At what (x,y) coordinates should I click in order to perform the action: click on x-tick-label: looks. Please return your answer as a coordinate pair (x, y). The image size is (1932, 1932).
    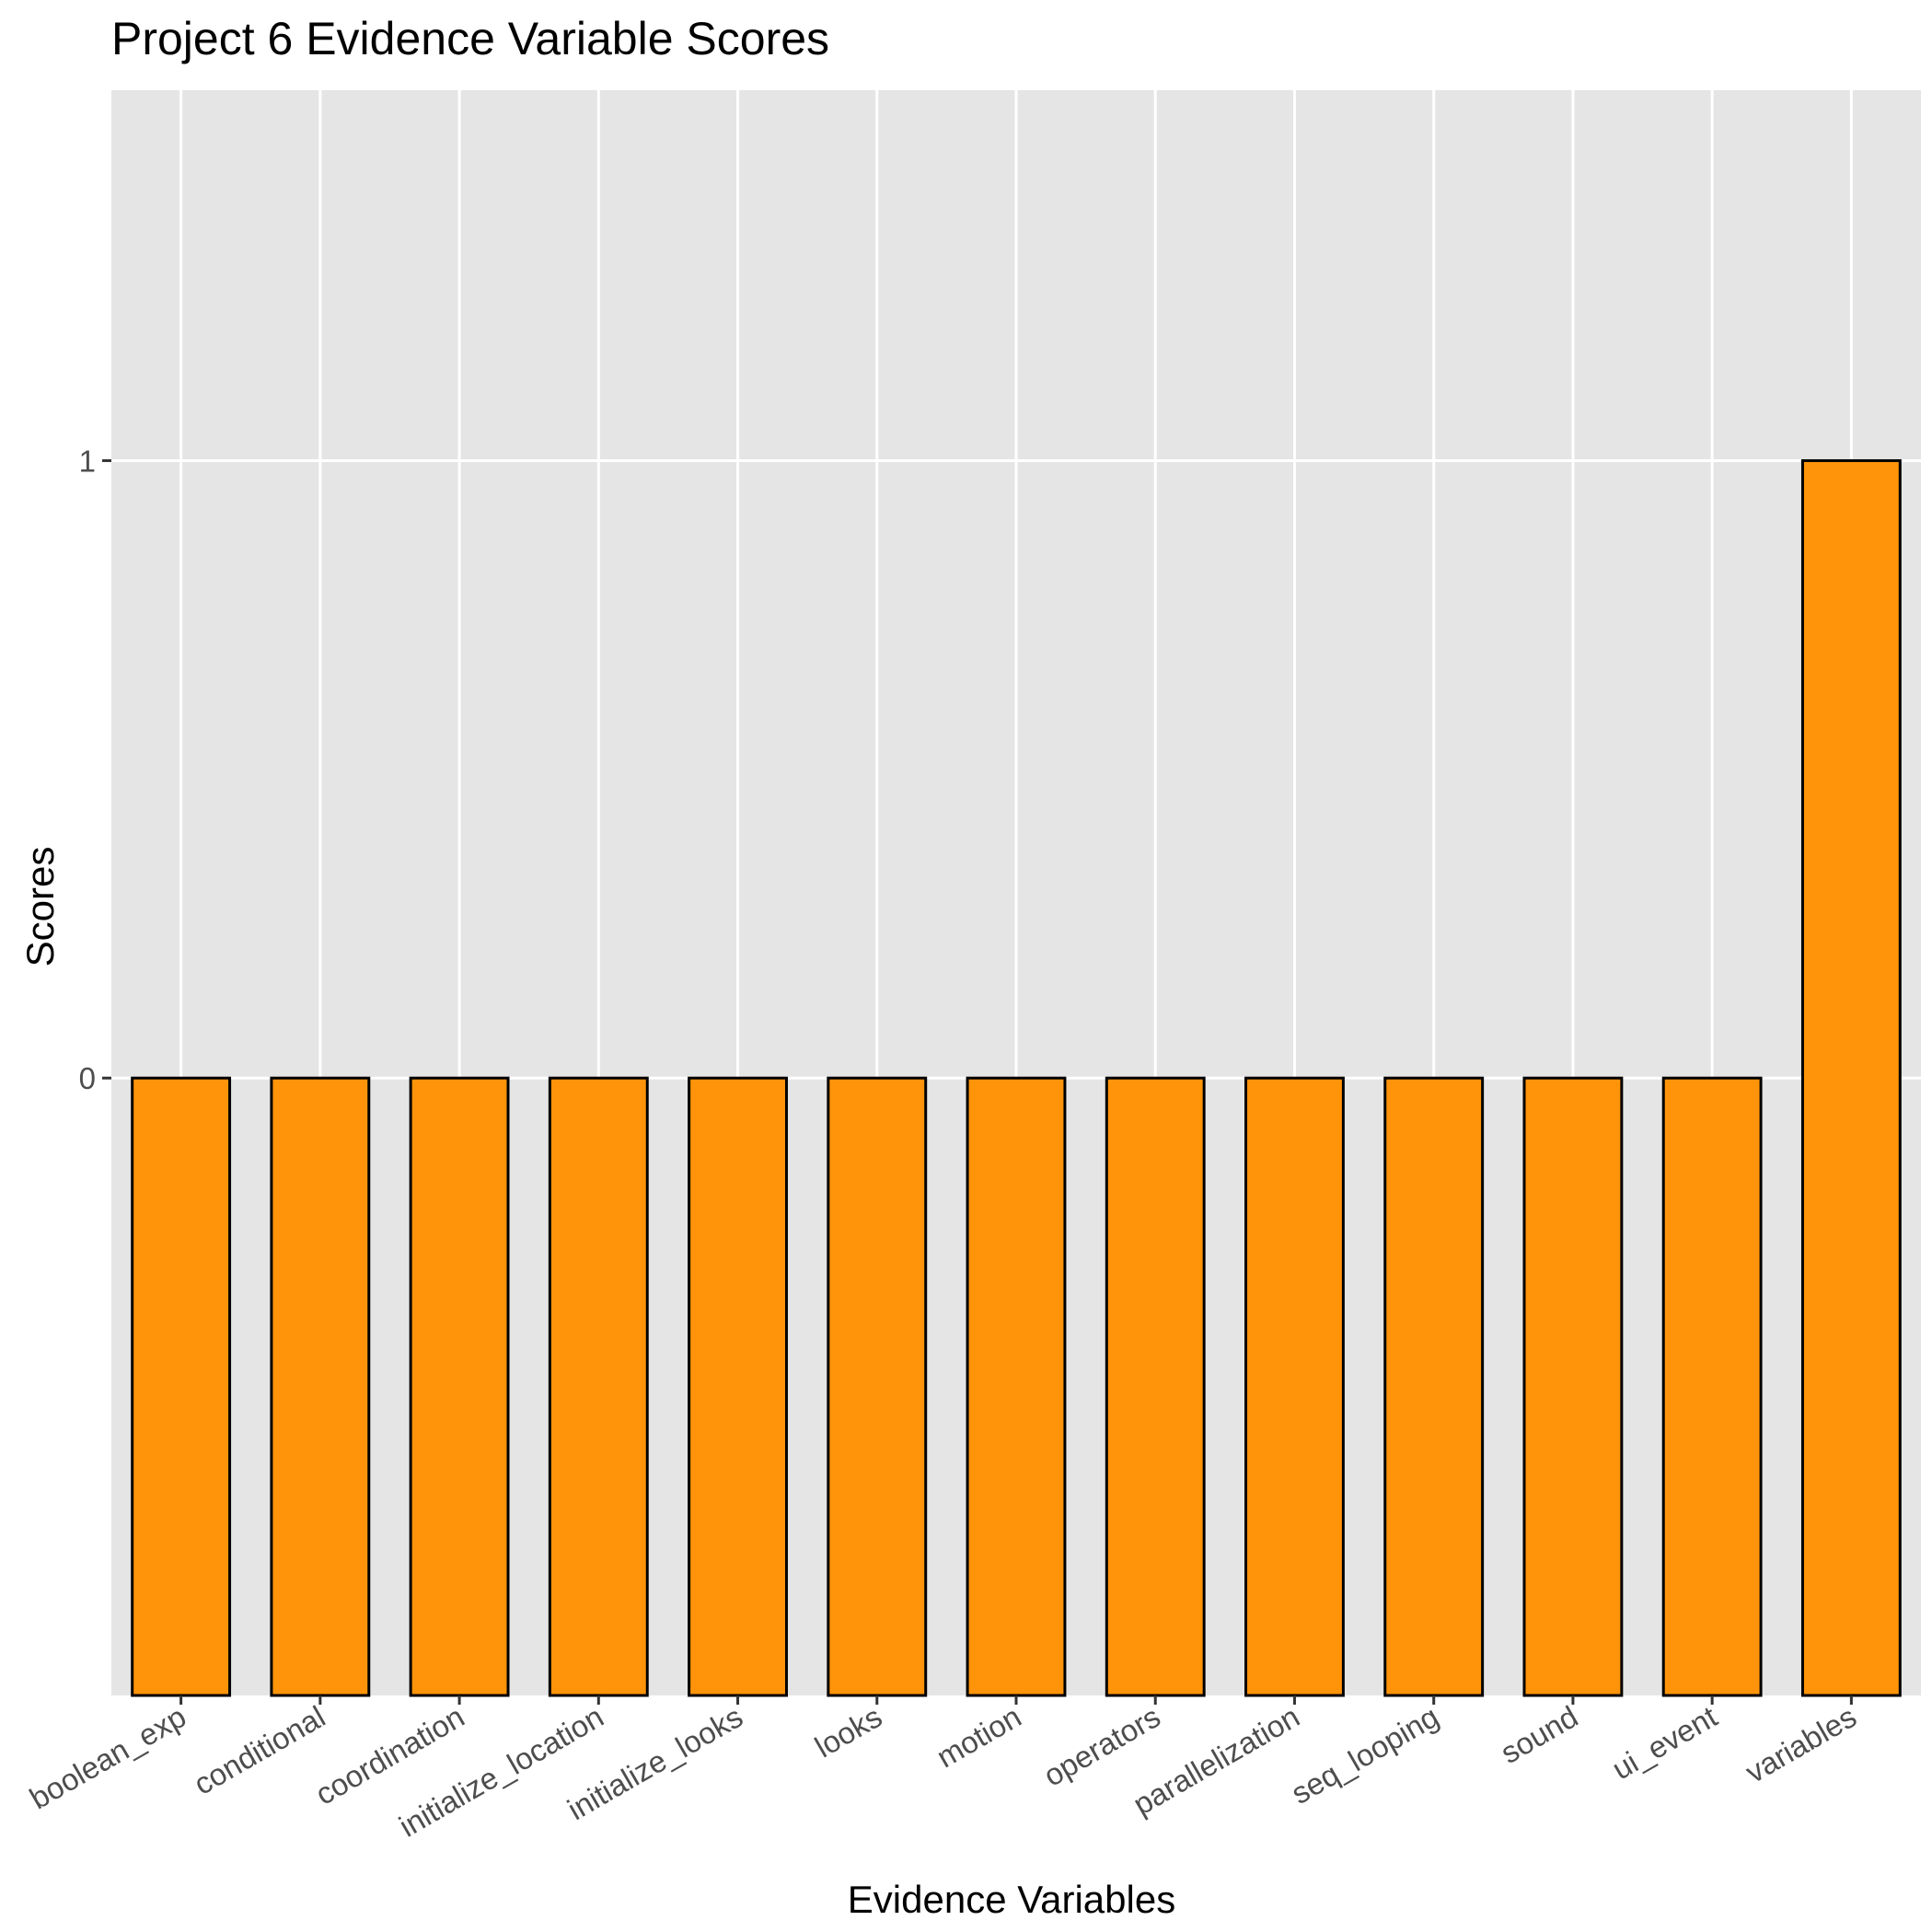
    Looking at the image, I should click on (848, 1732).